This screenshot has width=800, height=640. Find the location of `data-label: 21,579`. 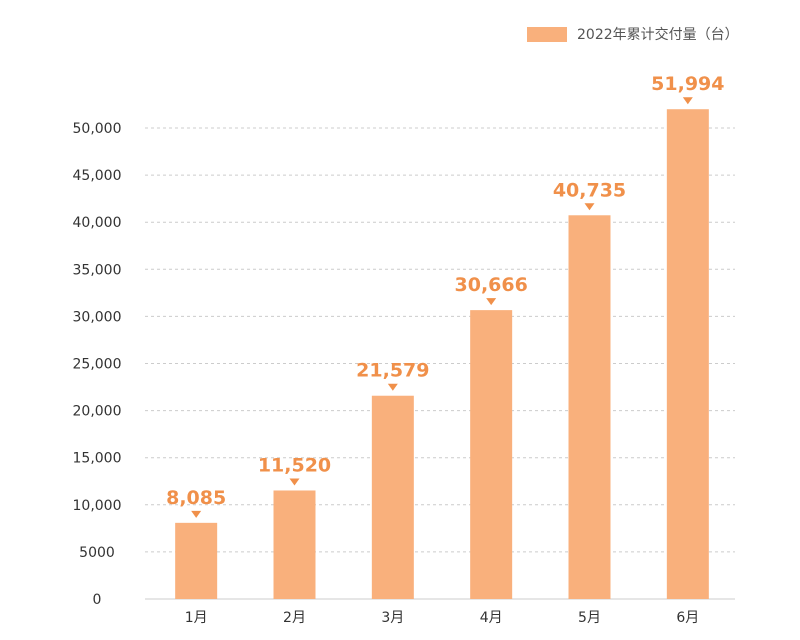

data-label: 21,579 is located at coordinates (392, 371).